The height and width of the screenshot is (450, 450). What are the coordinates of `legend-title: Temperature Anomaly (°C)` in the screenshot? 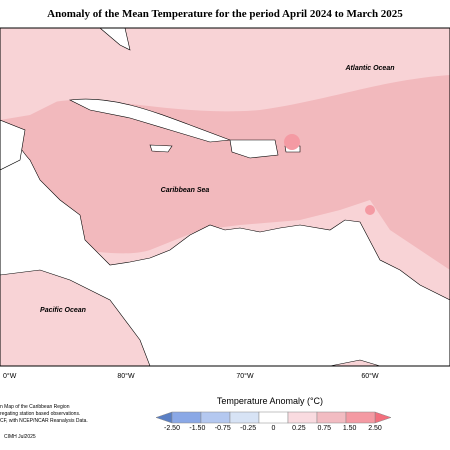 It's located at (270, 401).